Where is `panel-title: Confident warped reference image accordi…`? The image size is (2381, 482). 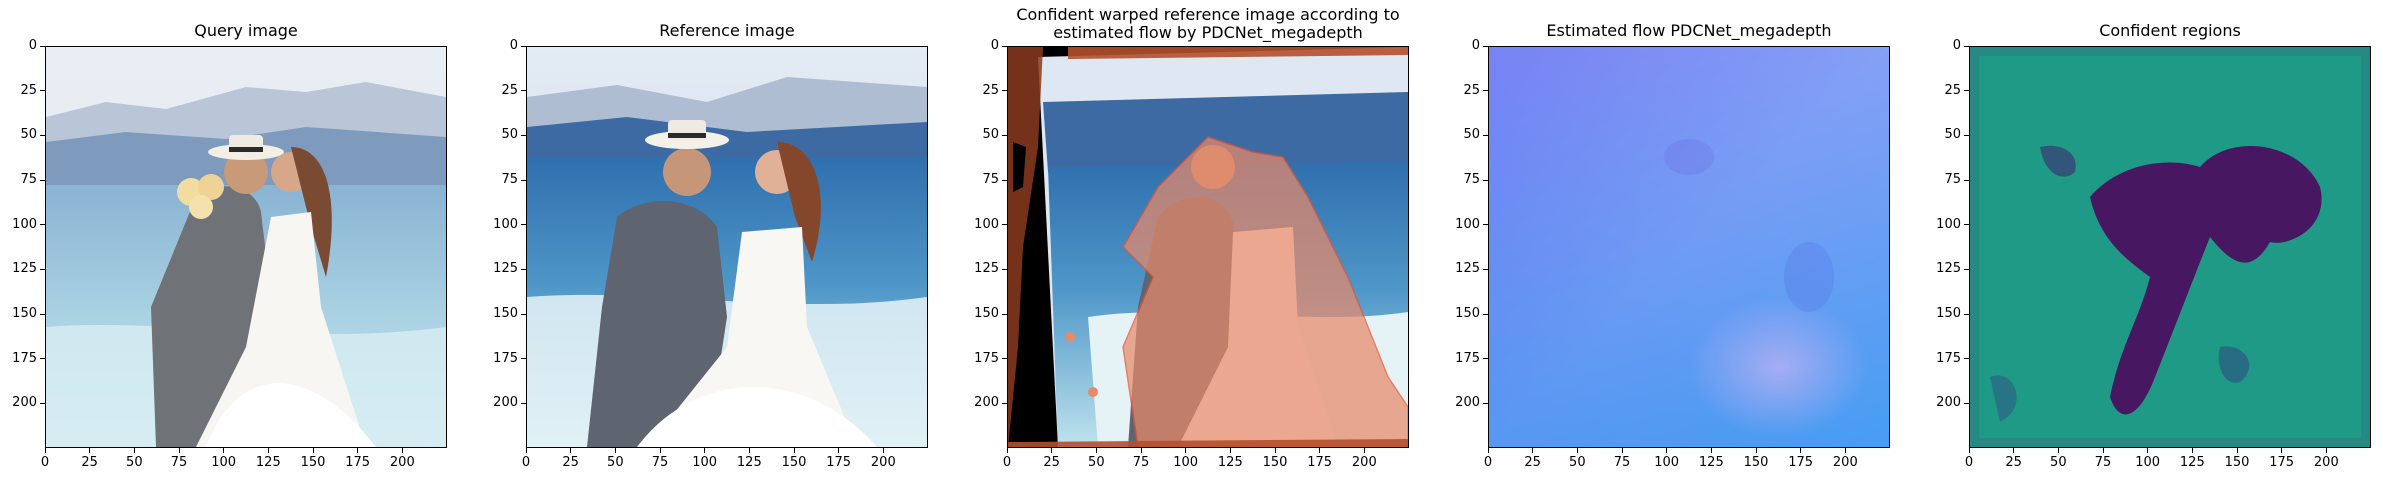
panel-title: Confident warped reference image accordi… is located at coordinates (1208, 23).